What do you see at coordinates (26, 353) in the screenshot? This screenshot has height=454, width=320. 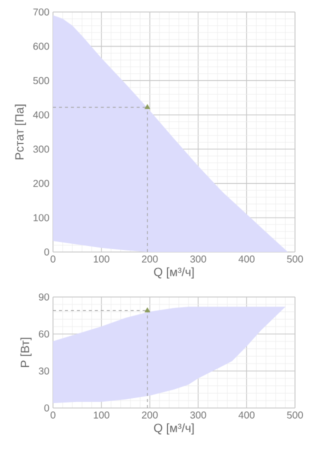 I see `y-axis-title: P [Вт]` at bounding box center [26, 353].